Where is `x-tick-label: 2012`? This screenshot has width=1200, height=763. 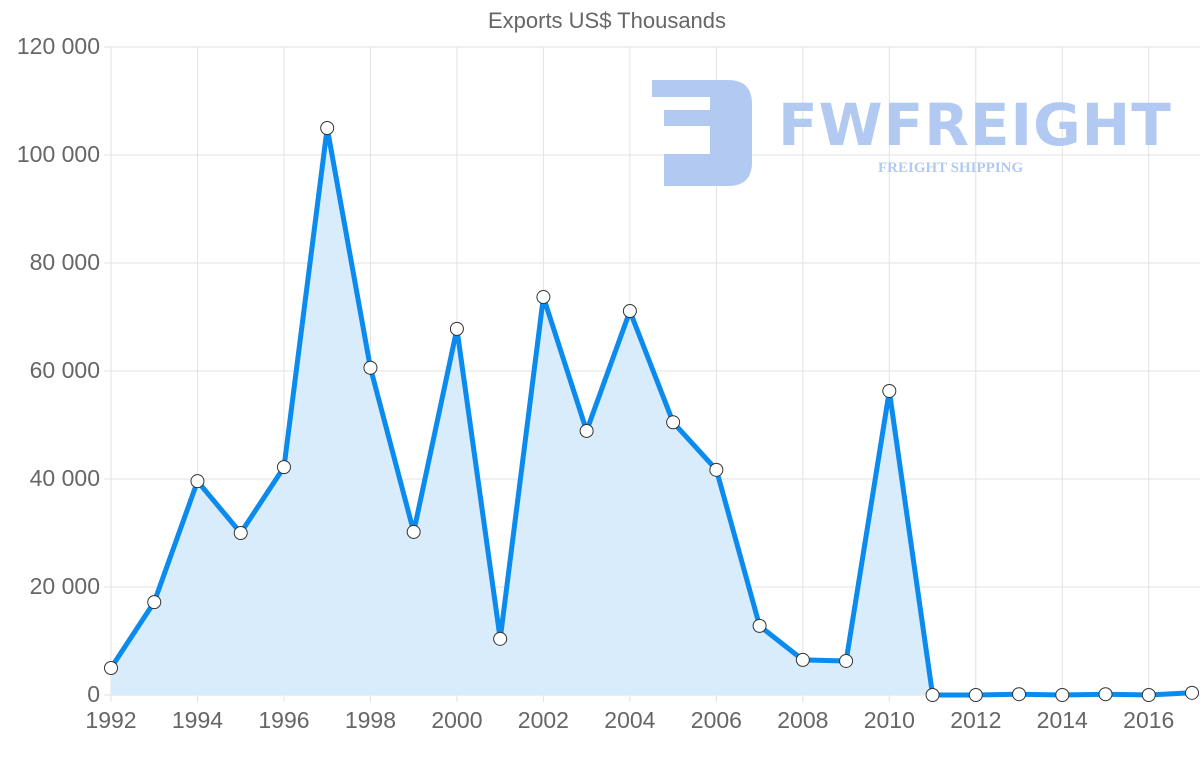
x-tick-label: 2012 is located at coordinates (976, 720).